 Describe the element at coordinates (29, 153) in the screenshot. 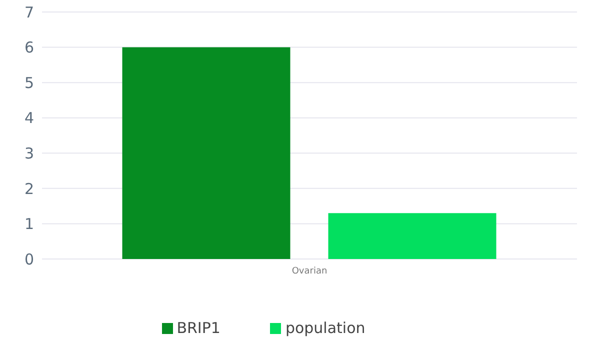

I see `y-tick-label: 3` at that location.